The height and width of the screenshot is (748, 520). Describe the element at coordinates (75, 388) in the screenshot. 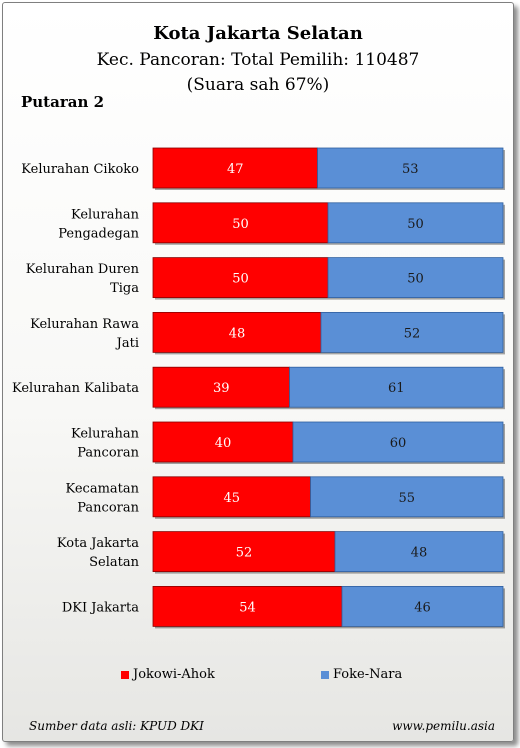

I see `category-label: Kelurahan Kalibata` at that location.